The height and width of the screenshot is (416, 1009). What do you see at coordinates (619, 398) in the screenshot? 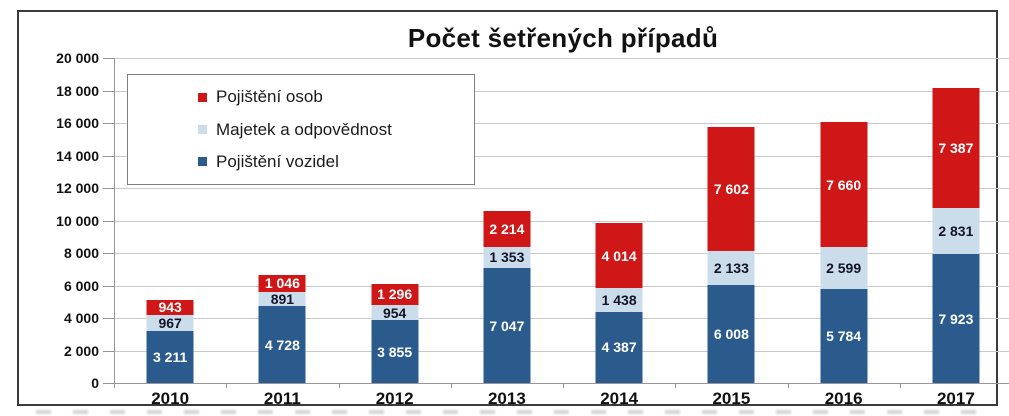
I see `x-axis-label: 2014` at bounding box center [619, 398].